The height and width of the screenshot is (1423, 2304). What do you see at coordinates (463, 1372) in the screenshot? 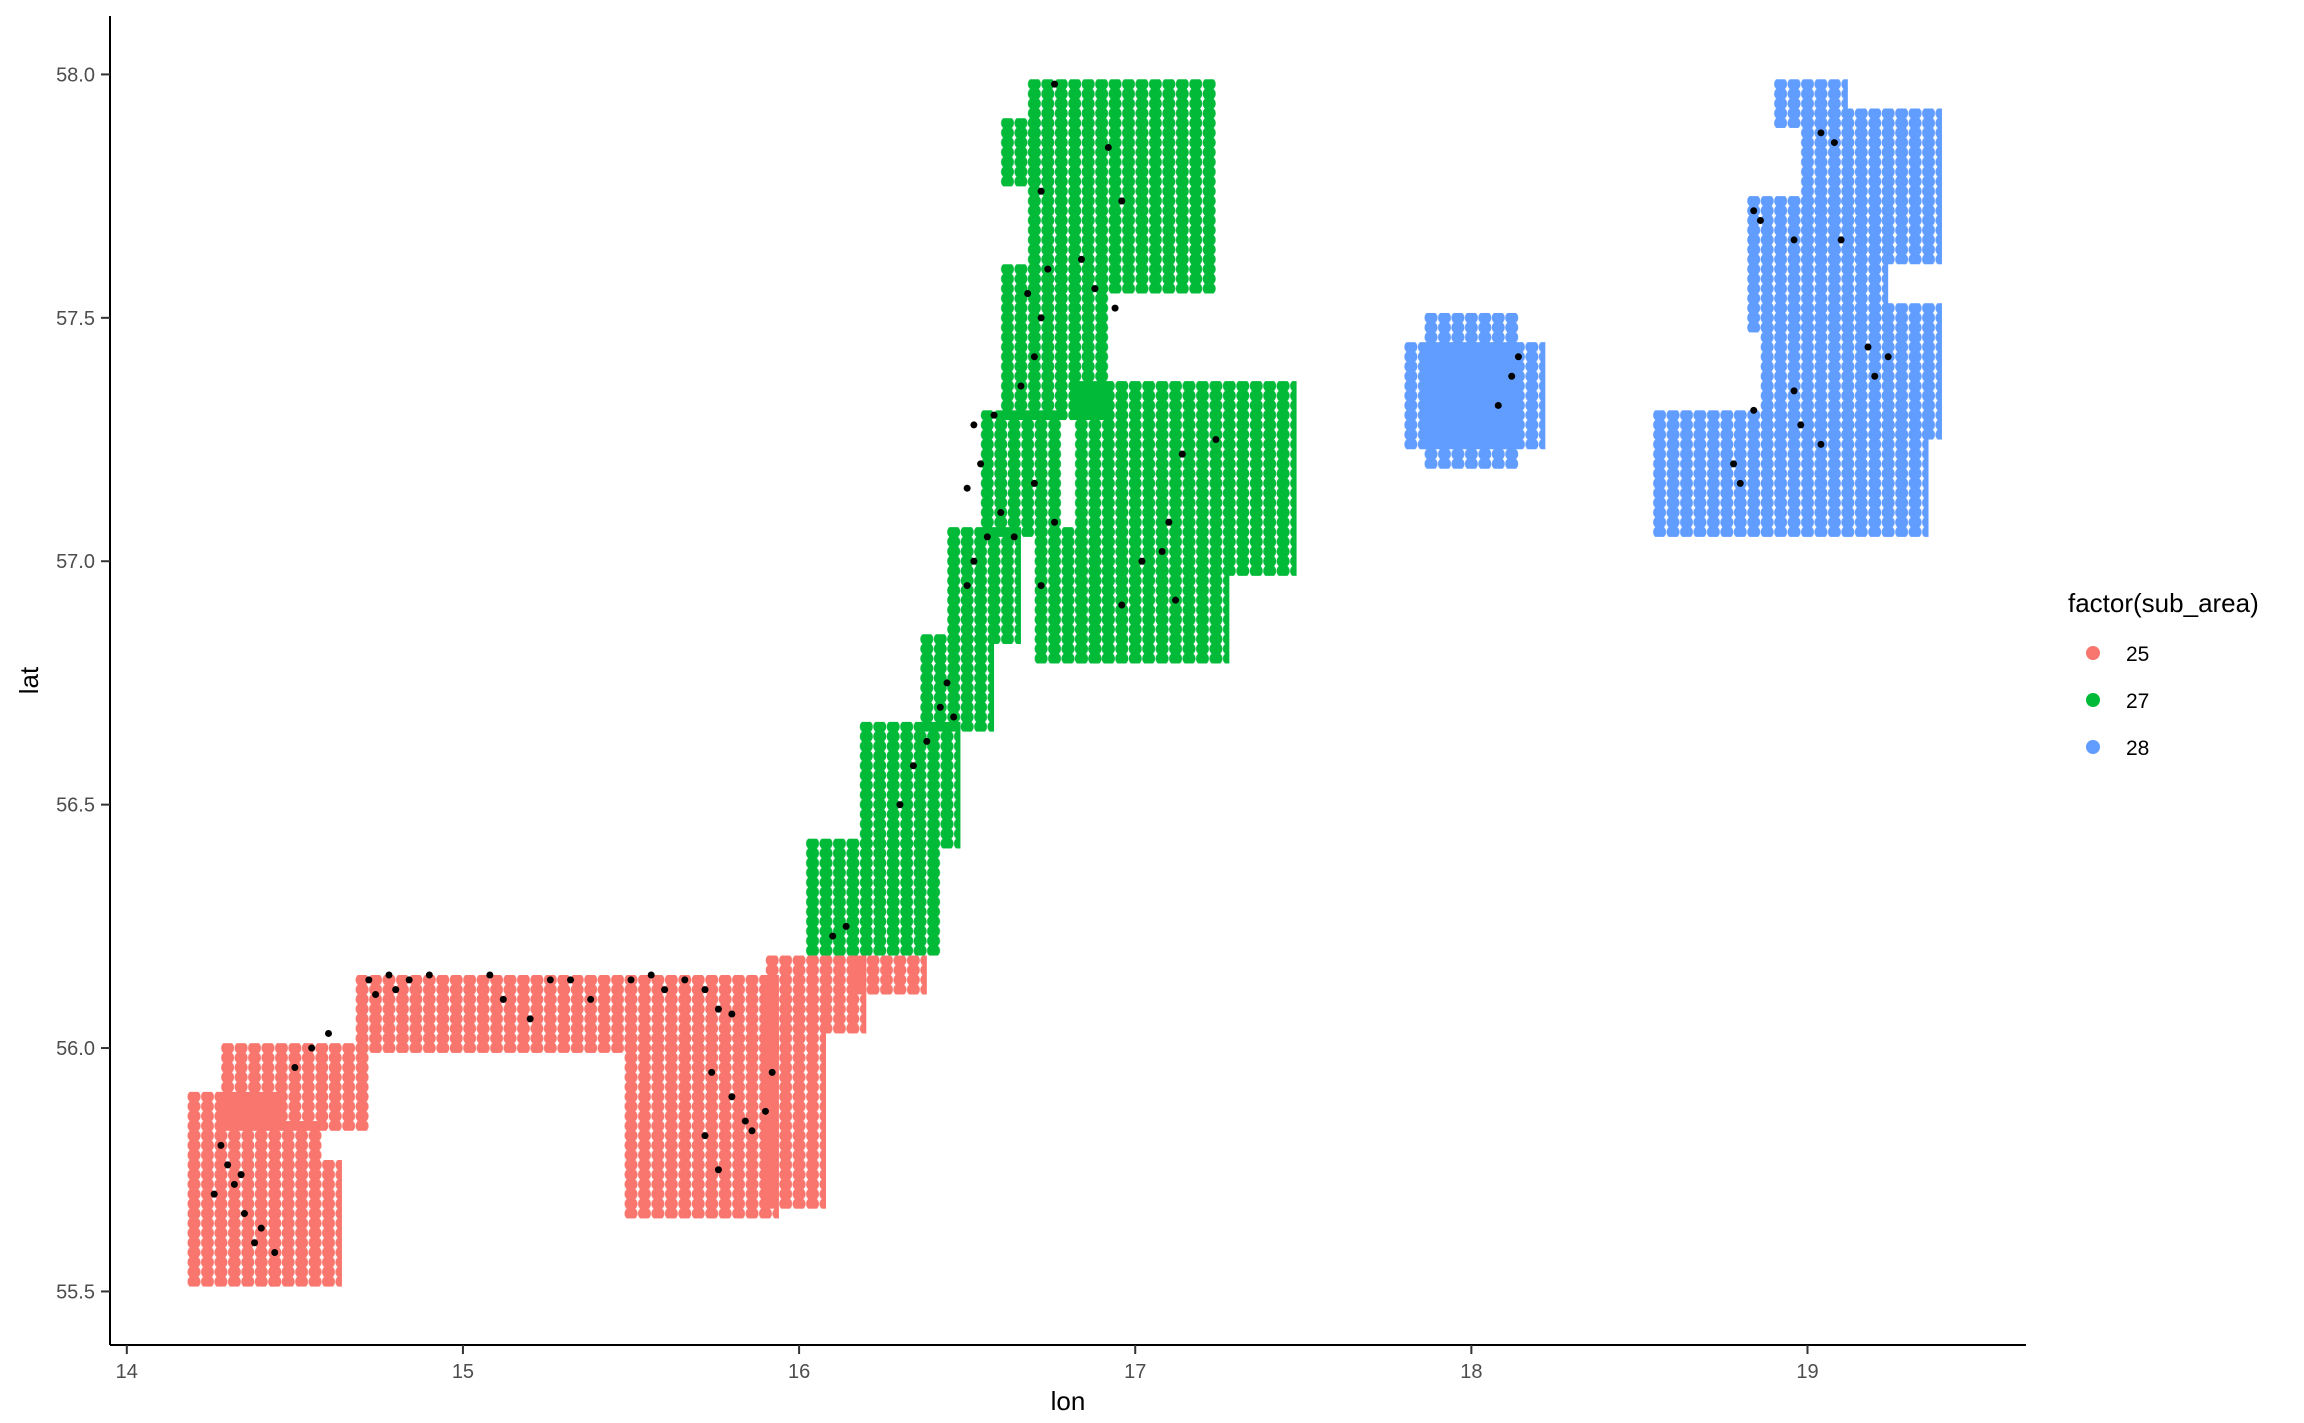
I see `x-tick-label: 15` at bounding box center [463, 1372].